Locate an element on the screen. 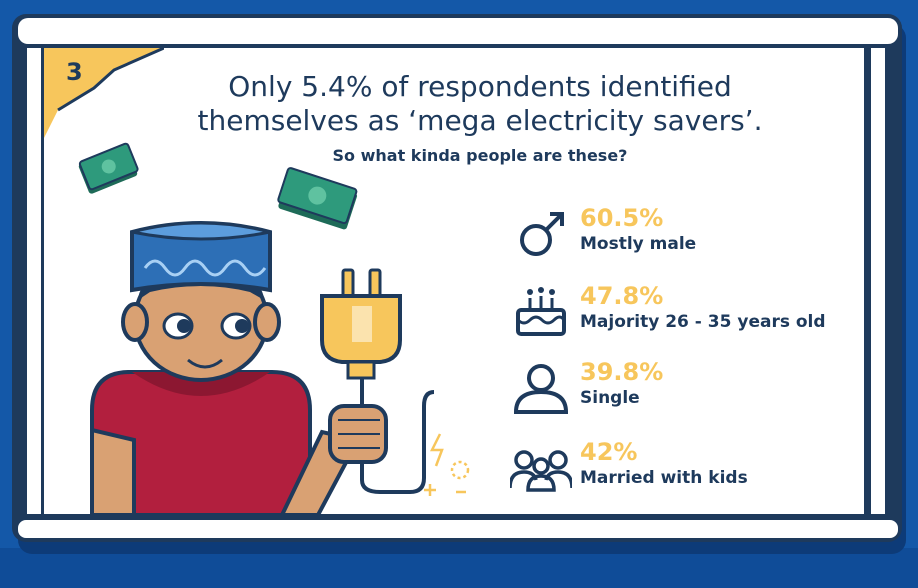 The width and height of the screenshot is (918, 588). spark-icon is located at coordinates (447, 464).